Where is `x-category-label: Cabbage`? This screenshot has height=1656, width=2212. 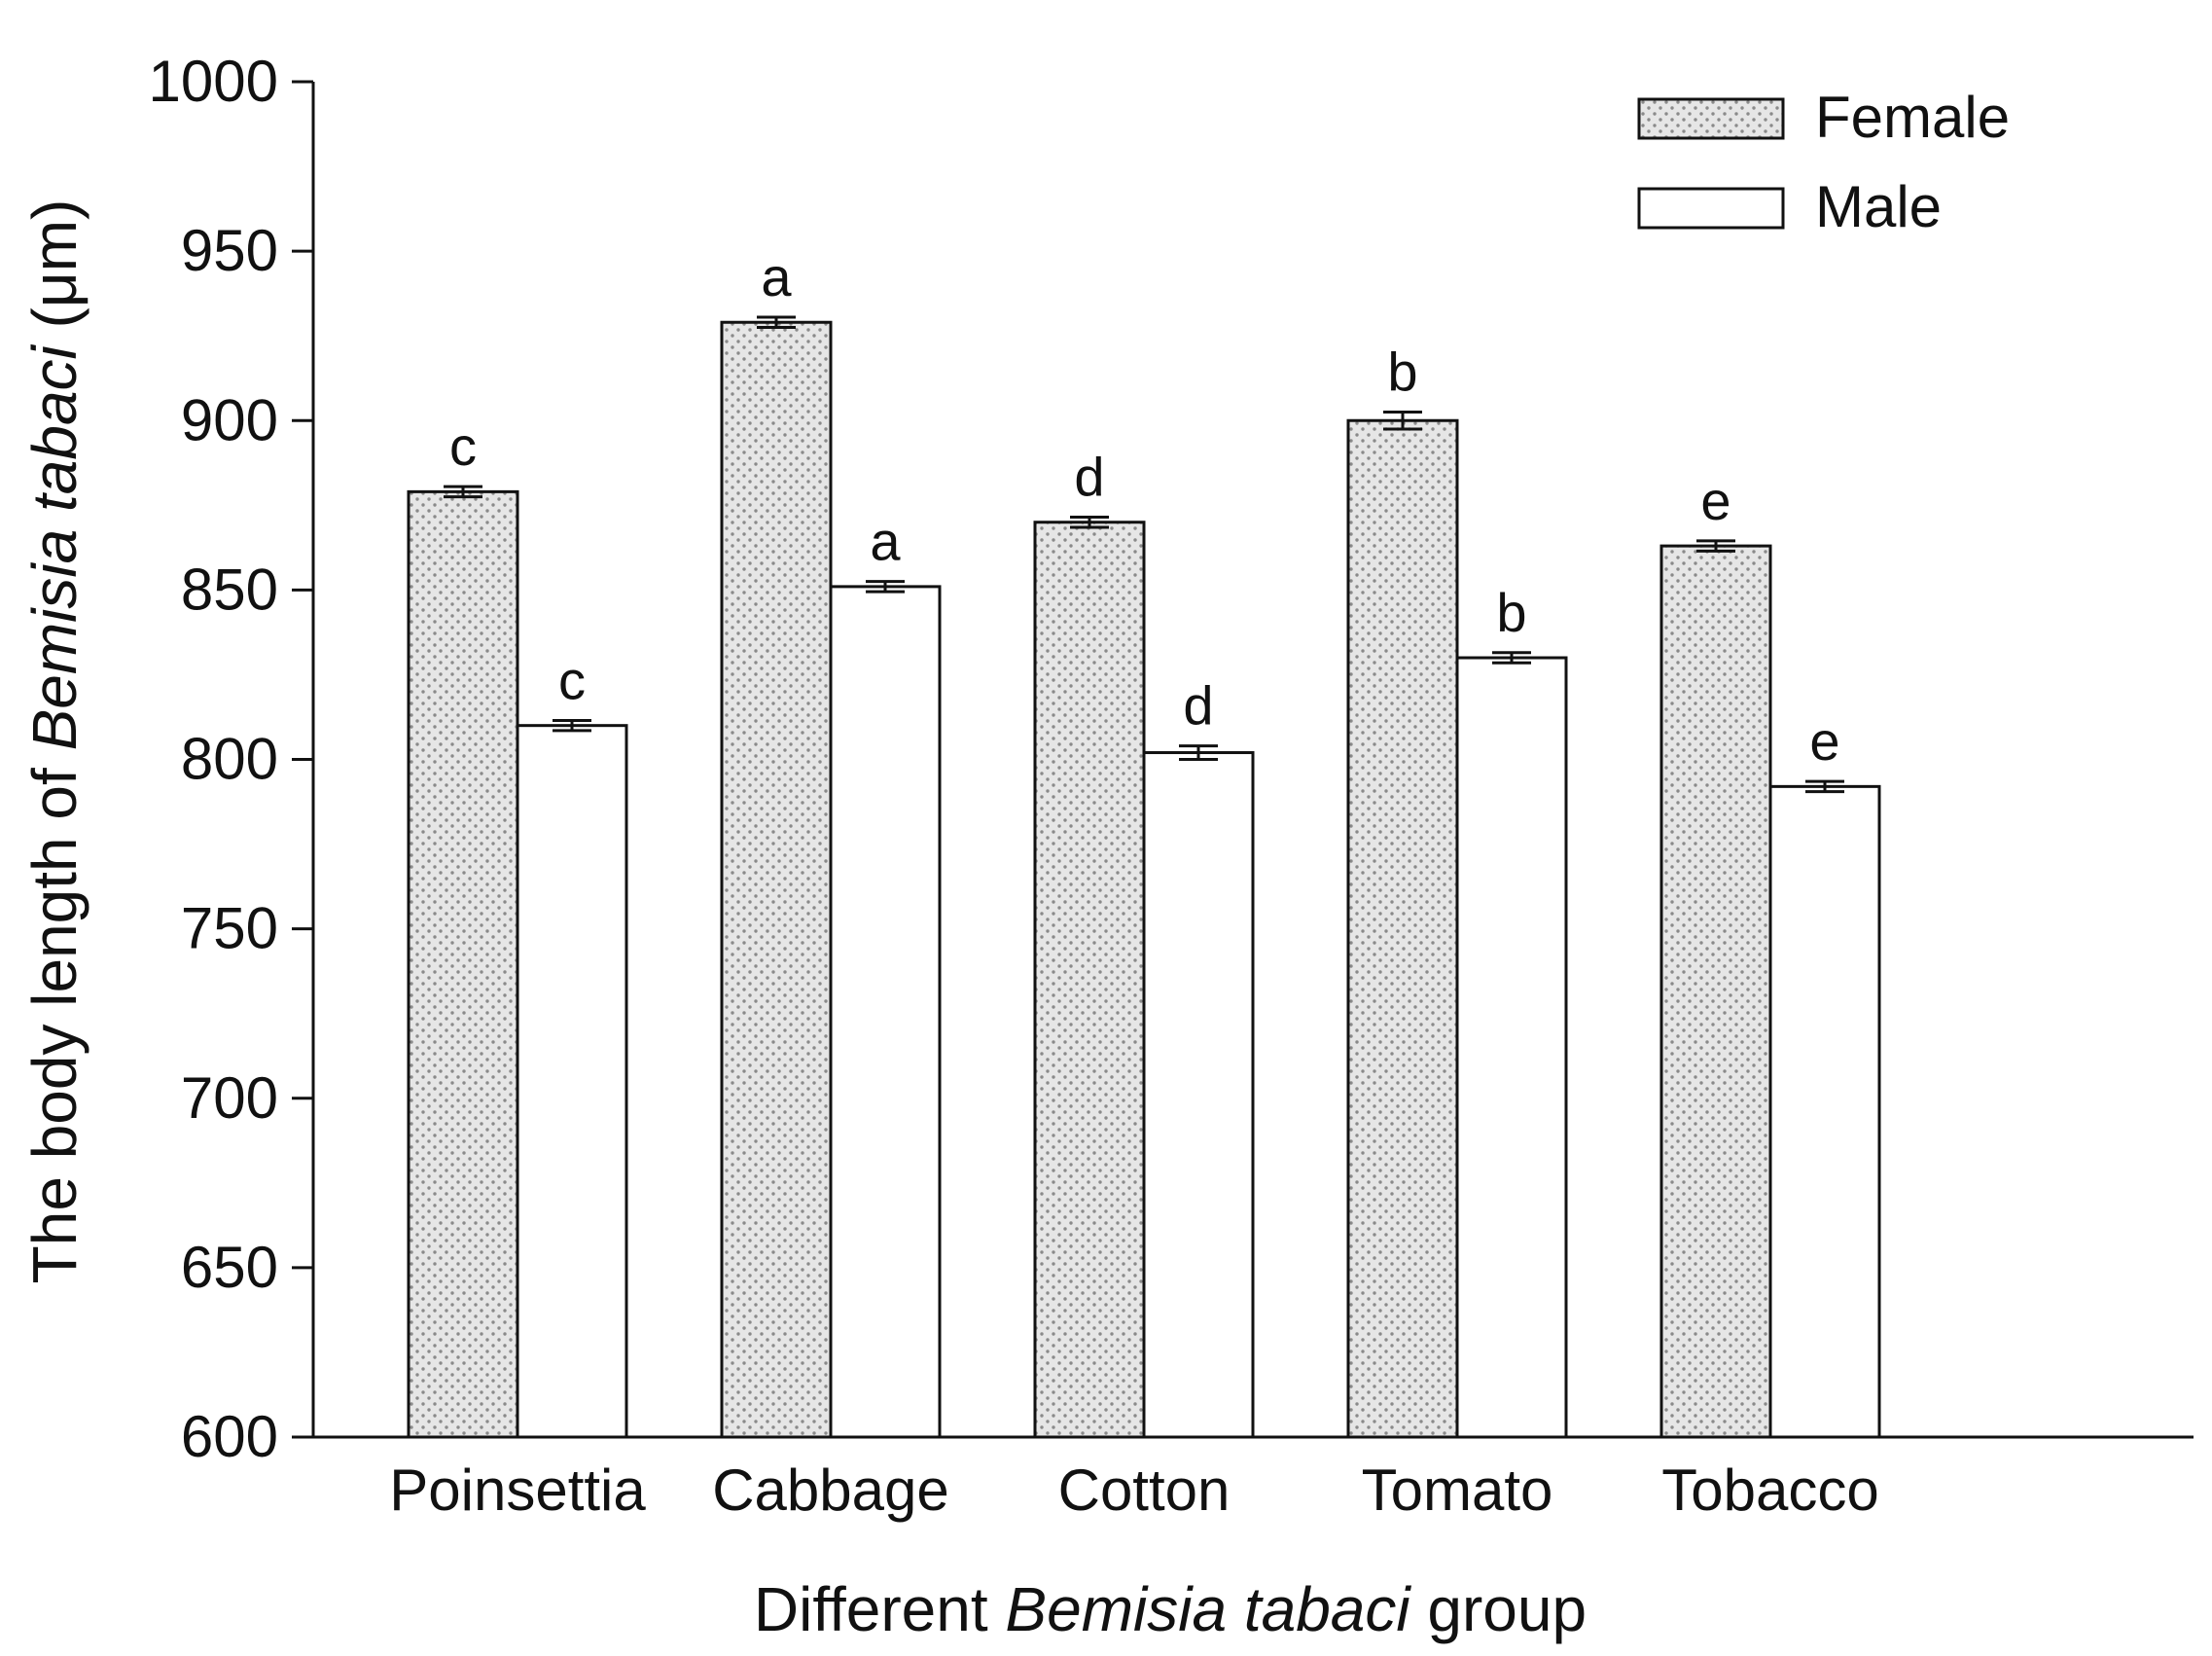 x-category-label: Cabbage is located at coordinates (830, 1490).